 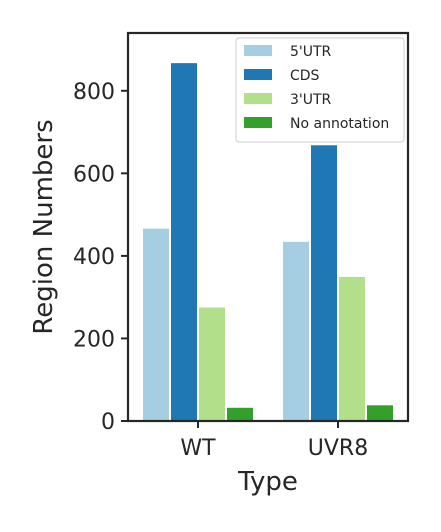 What do you see at coordinates (339, 124) in the screenshot?
I see `legend-label-no-annotation: No annotation` at bounding box center [339, 124].